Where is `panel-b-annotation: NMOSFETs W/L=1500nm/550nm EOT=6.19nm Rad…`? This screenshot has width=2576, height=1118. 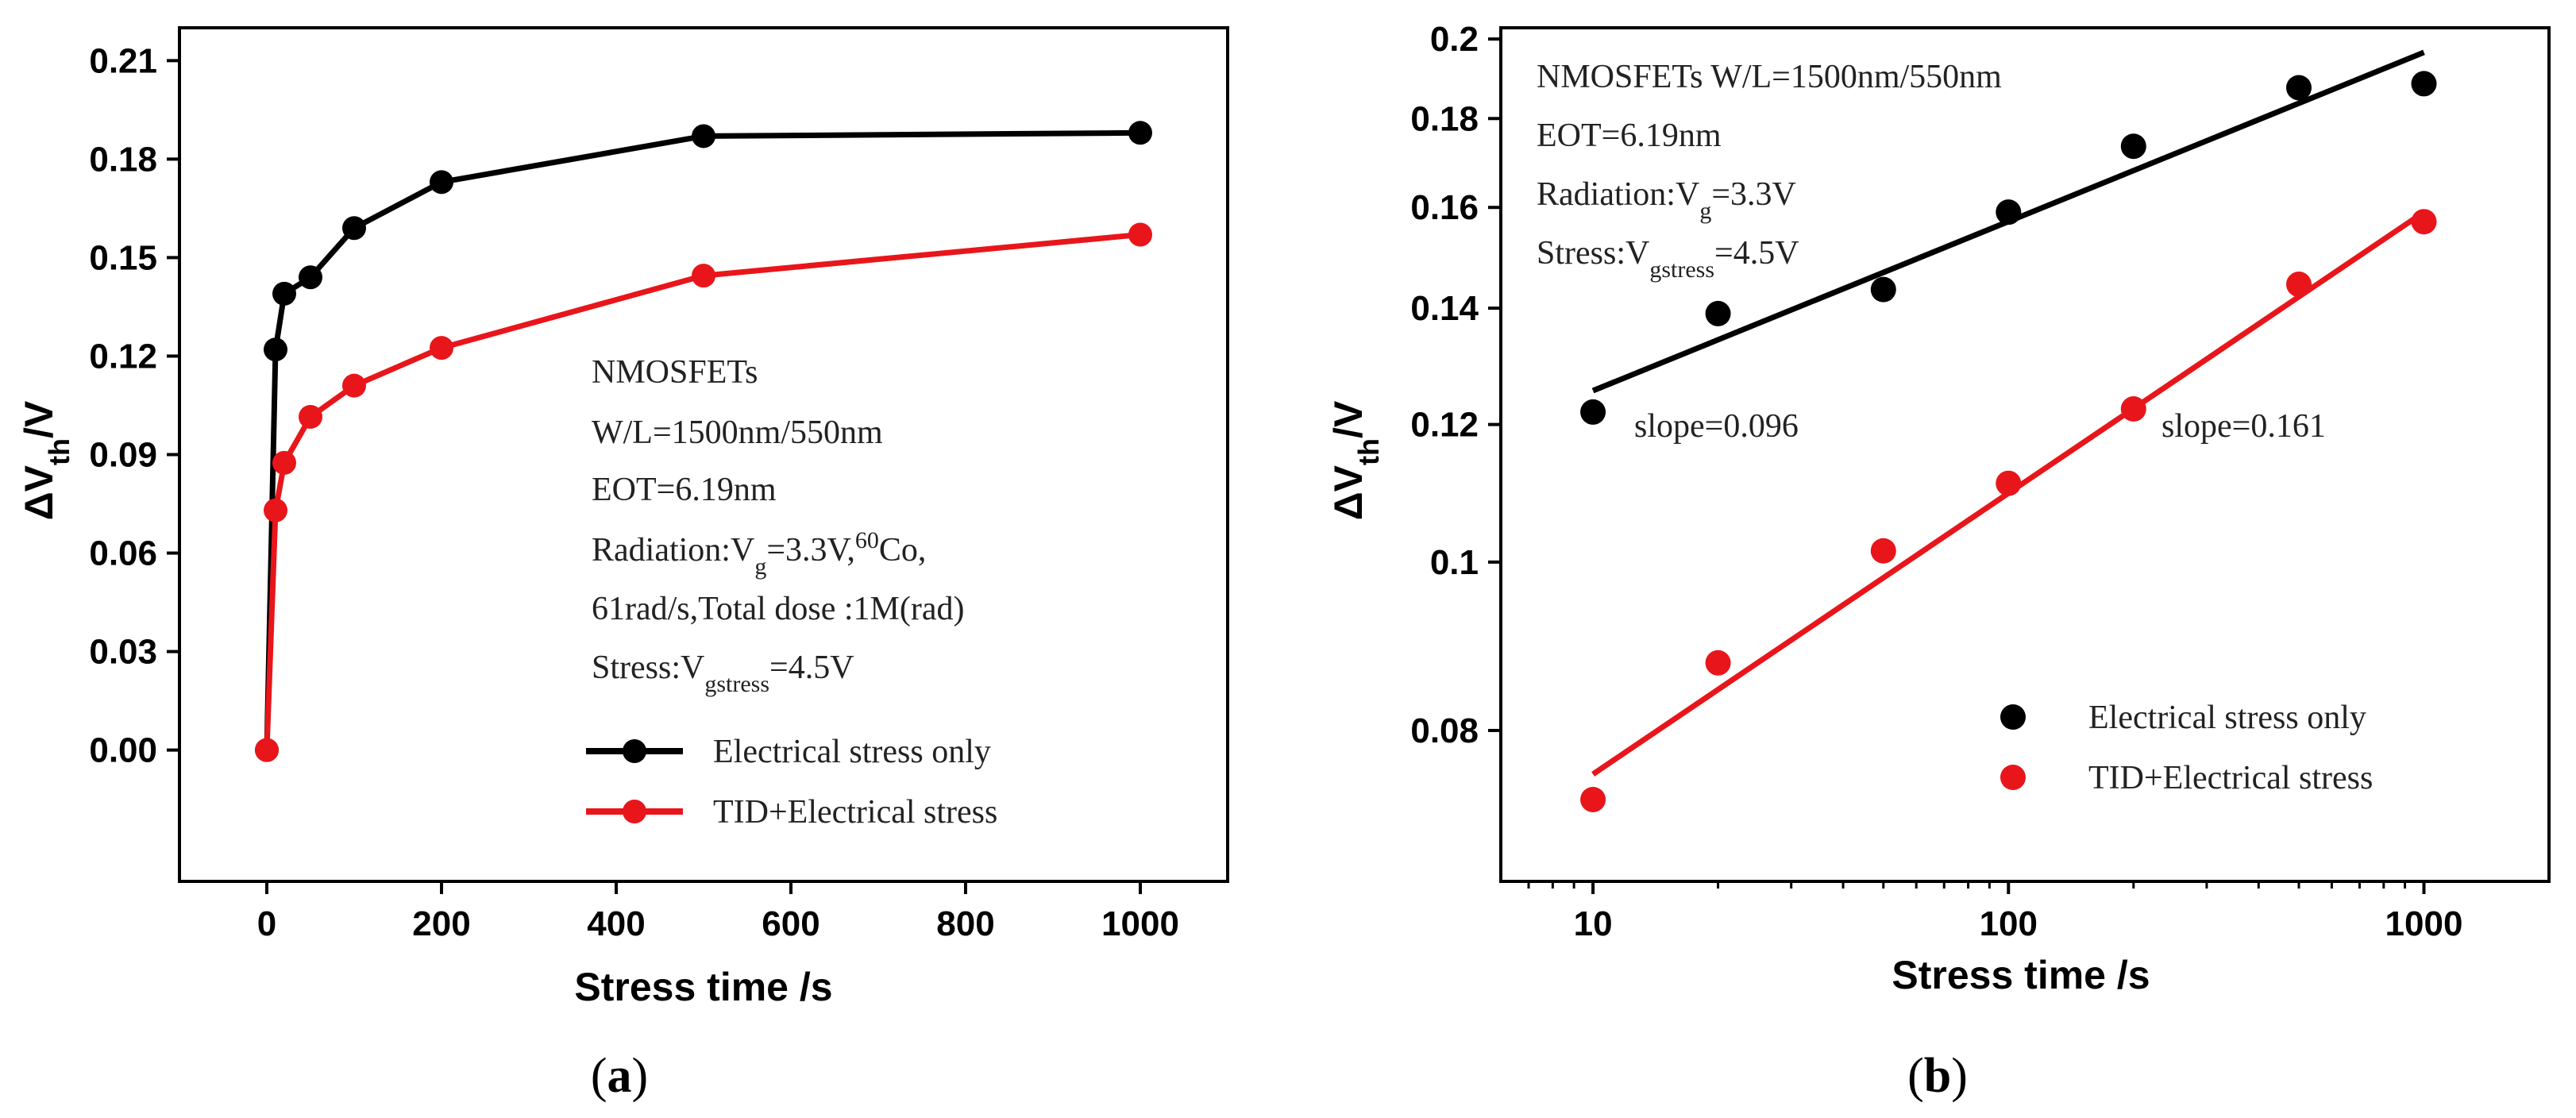
panel-b-annotation: NMOSFETs W/L=1500nm/550nm EOT=6.19nm Rad… is located at coordinates (1770, 171).